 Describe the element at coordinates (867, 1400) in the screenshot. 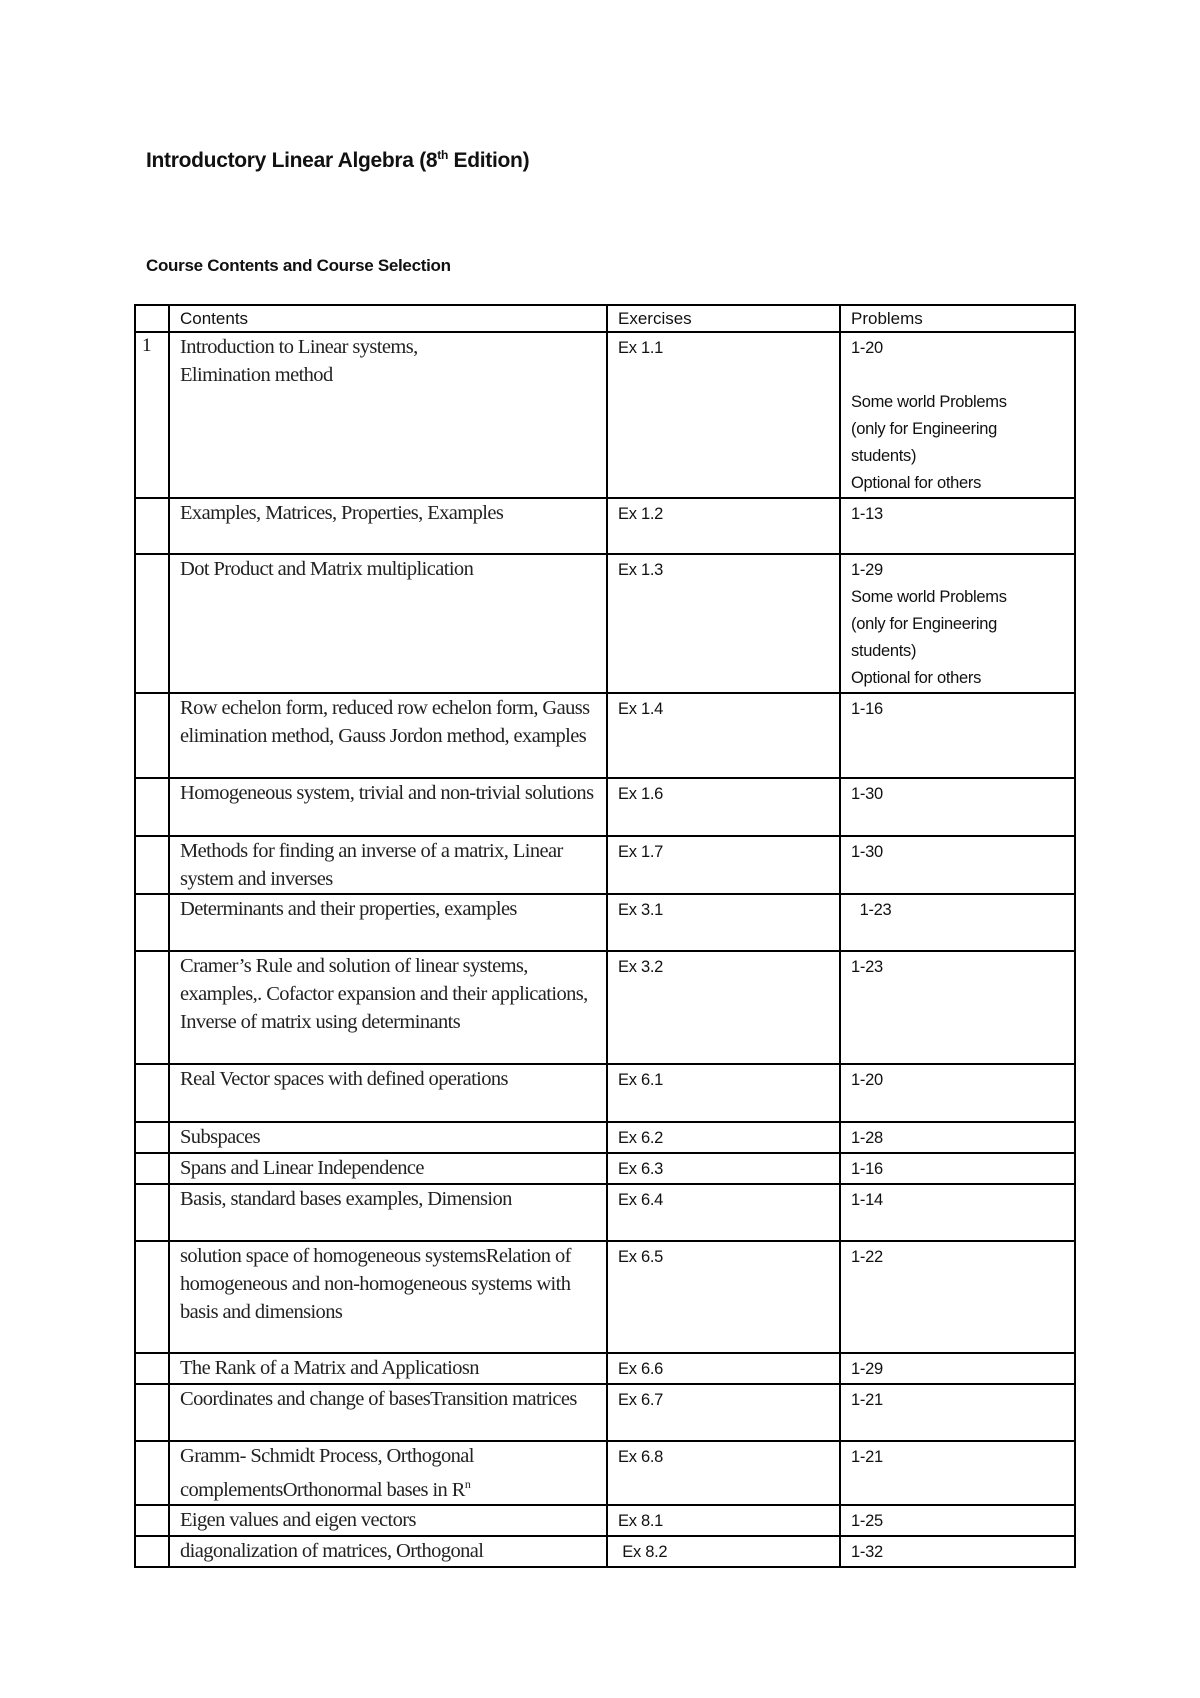

I see `problems-line: 1-21` at that location.